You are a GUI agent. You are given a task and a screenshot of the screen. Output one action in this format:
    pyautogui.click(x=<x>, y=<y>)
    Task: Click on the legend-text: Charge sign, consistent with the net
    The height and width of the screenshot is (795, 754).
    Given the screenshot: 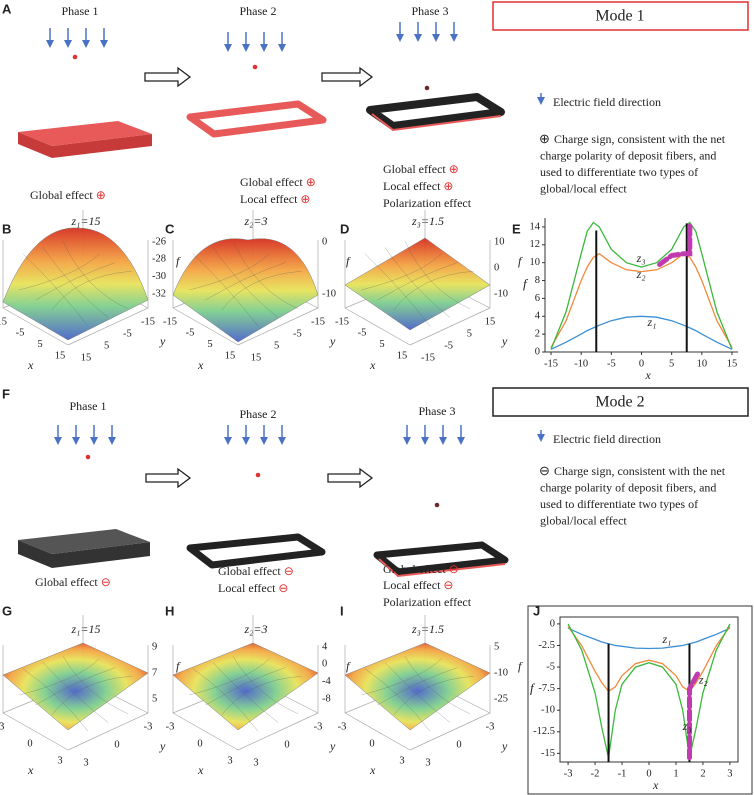 What is the action you would take?
    pyautogui.click(x=640, y=139)
    